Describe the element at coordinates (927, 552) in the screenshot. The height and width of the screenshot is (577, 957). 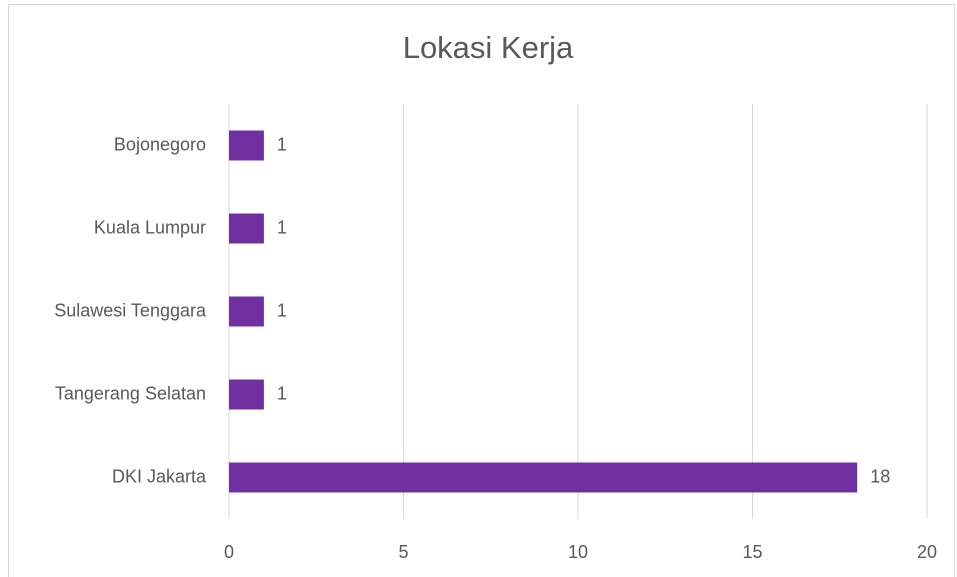
I see `x-tick-label: 20` at that location.